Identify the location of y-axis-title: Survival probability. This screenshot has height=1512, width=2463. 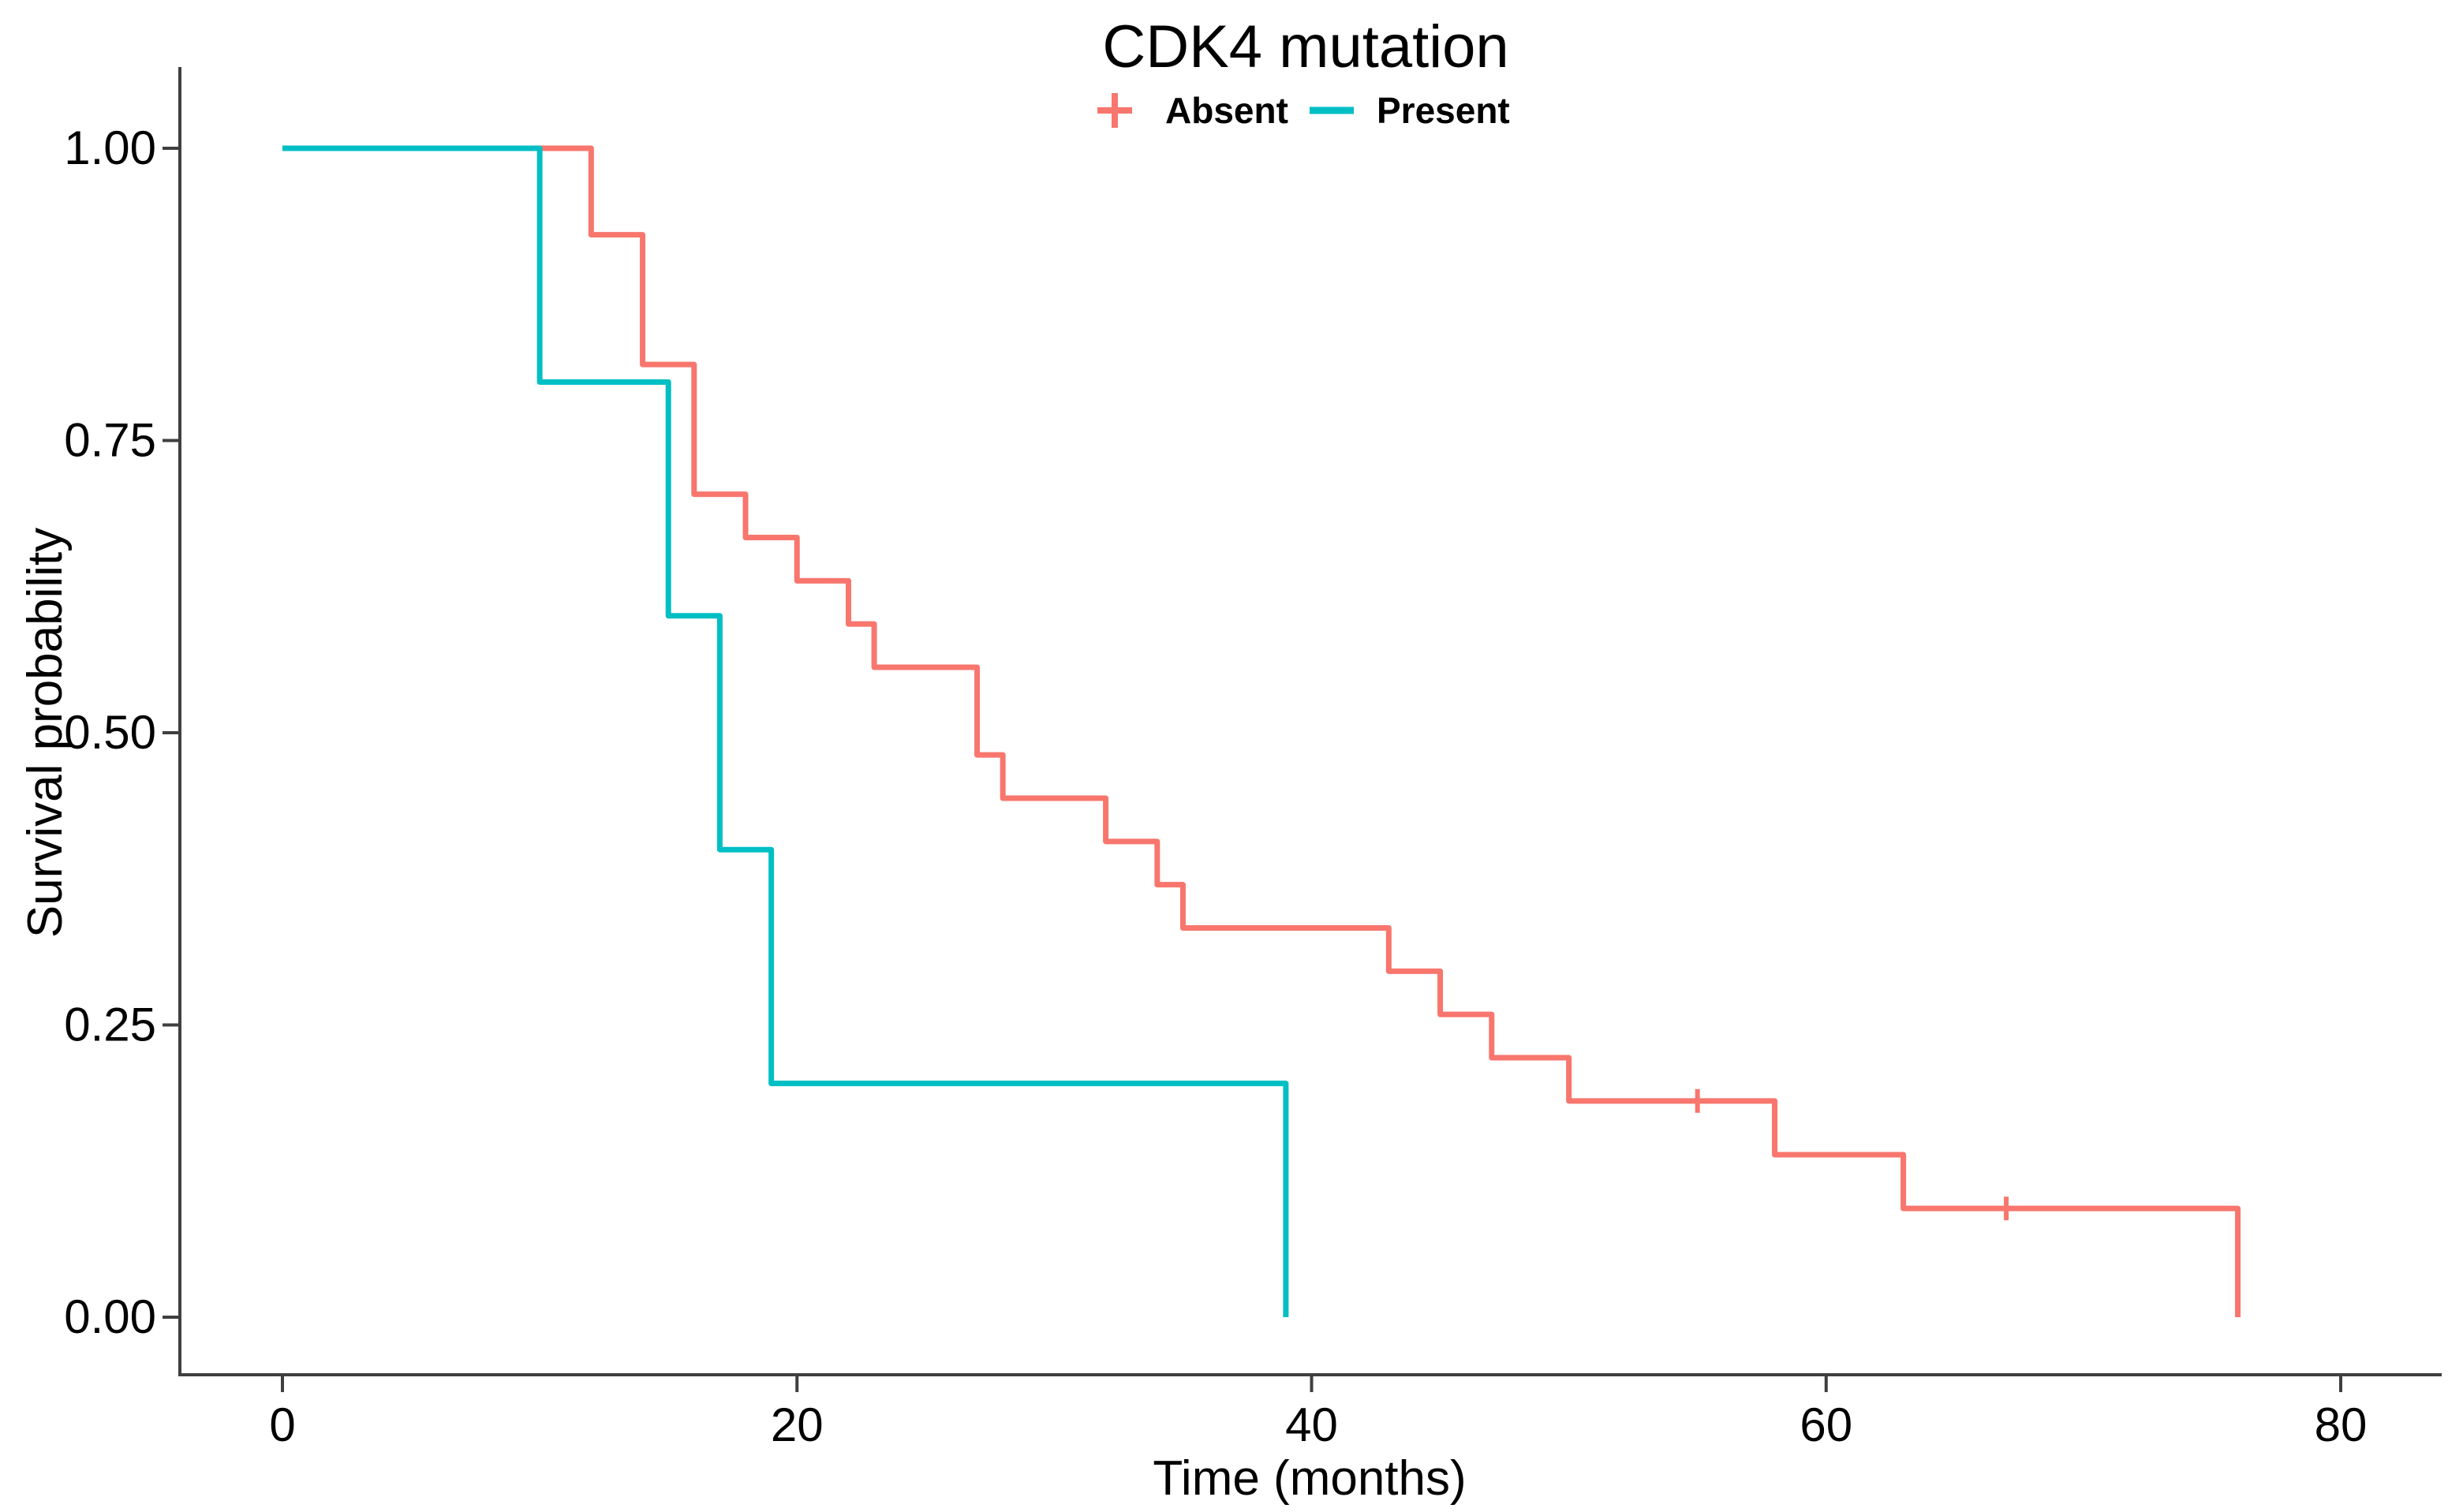
(46, 733).